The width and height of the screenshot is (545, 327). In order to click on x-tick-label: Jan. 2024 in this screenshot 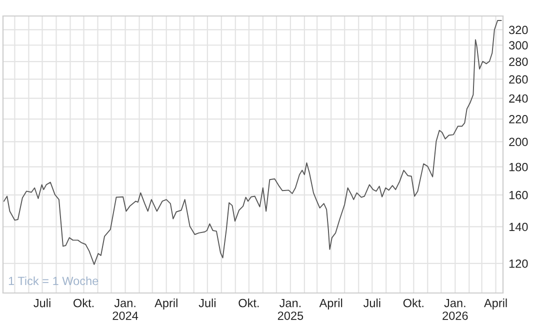, I will do `click(125, 309)`.